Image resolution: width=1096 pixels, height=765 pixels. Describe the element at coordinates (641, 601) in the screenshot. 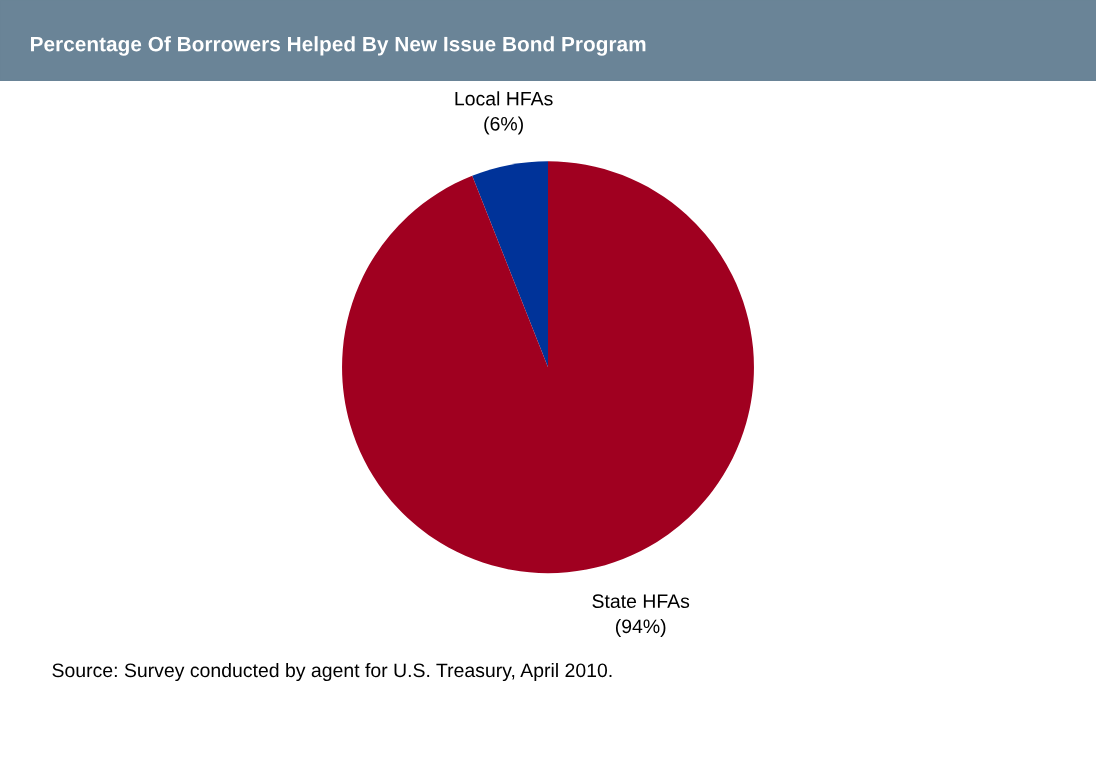

I see `slice-label: State HFAs` at that location.